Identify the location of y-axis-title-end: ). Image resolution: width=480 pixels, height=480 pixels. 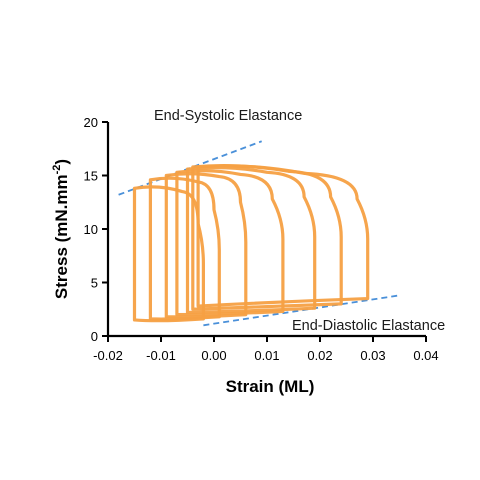
(61, 162).